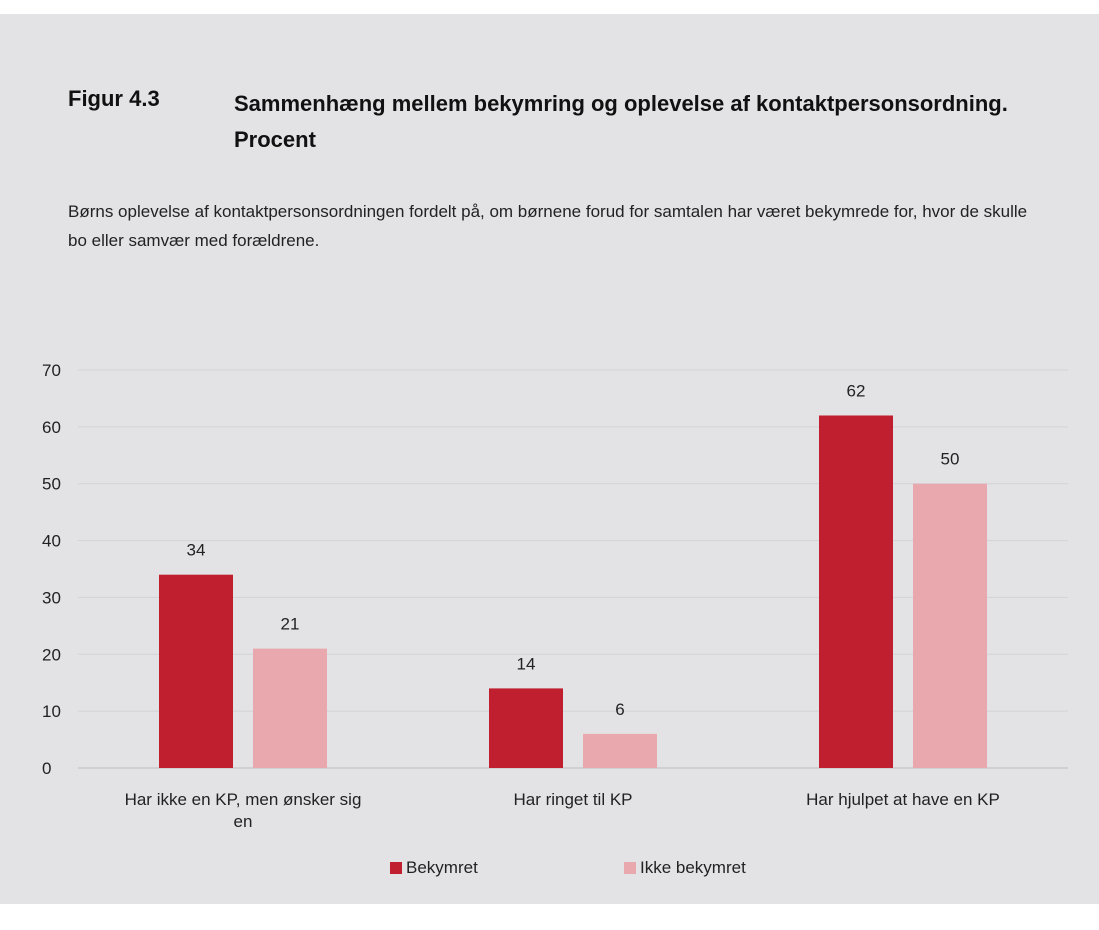  Describe the element at coordinates (693, 867) in the screenshot. I see `legend-label-ikke-bekymret: Ikke bekymret` at that location.